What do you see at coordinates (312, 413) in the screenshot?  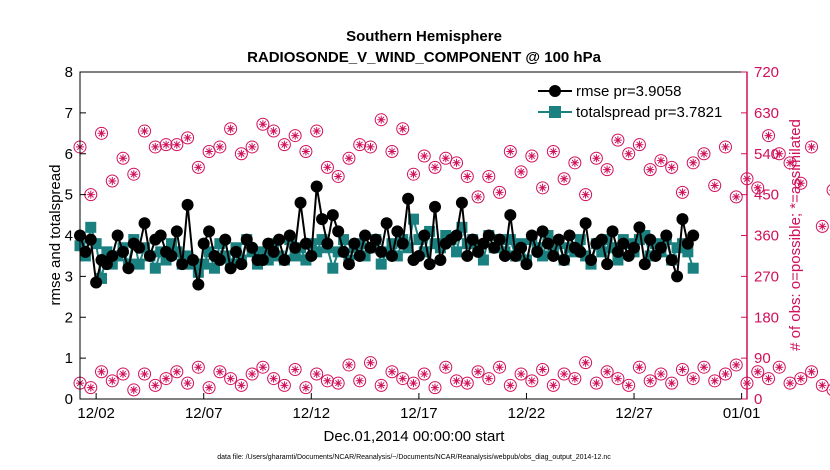 I see `x-tick-label: 12/12` at bounding box center [312, 413].